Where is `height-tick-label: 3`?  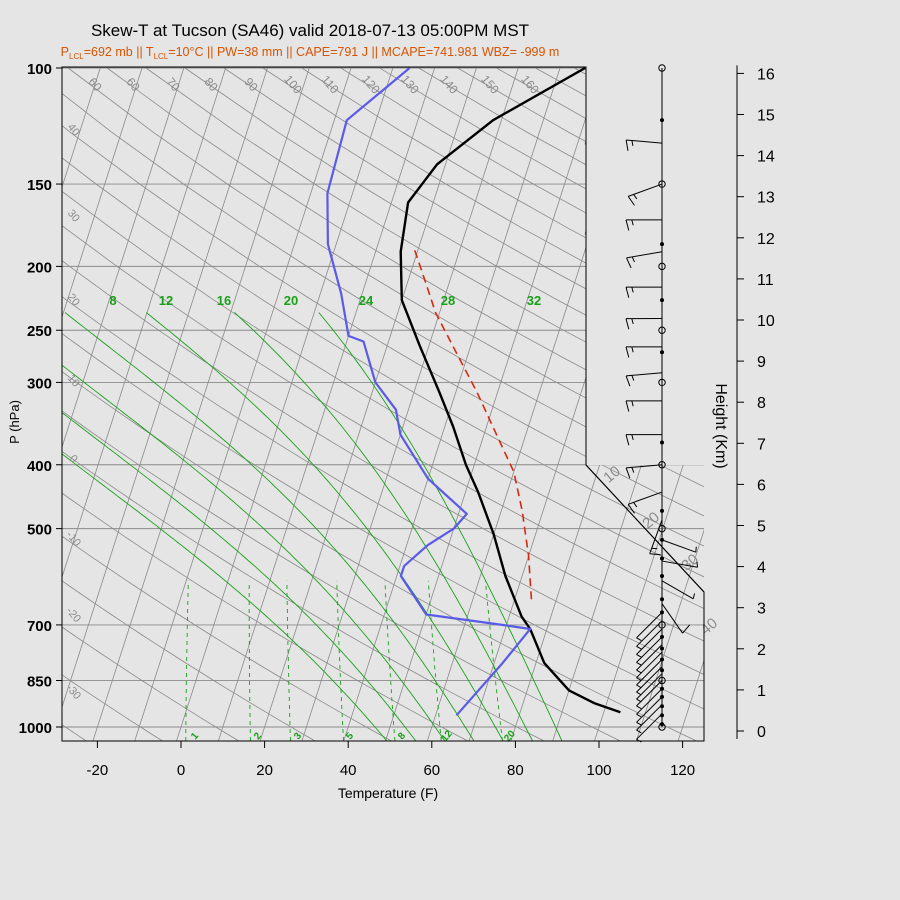
height-tick-label: 3 is located at coordinates (761, 609).